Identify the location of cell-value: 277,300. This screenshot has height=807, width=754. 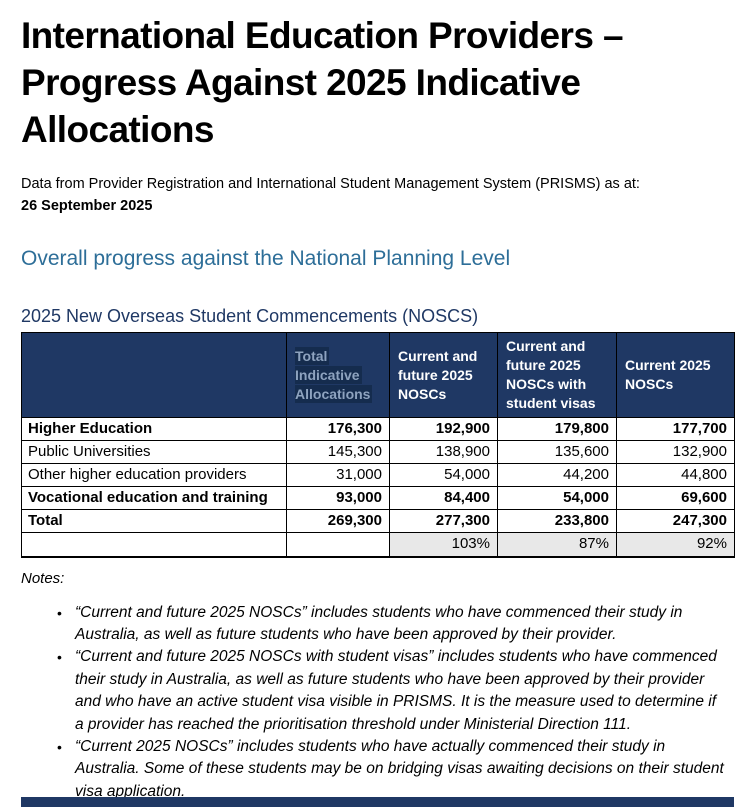
(443, 521).